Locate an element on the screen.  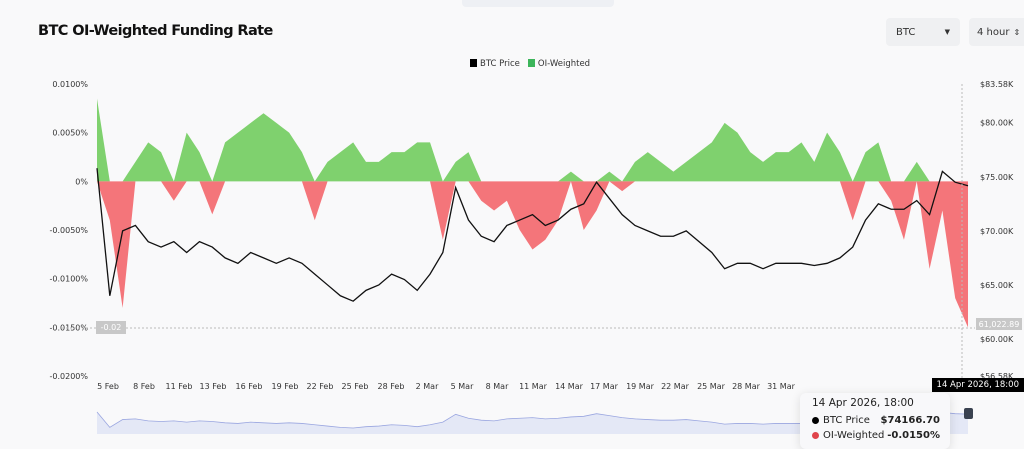
x-tick: 17 Mar is located at coordinates (604, 386).